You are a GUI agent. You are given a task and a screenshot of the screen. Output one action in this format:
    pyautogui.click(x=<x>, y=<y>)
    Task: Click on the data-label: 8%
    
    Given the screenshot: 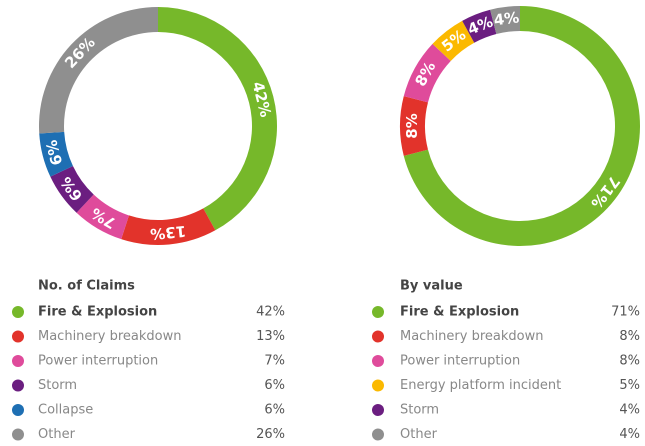 What is the action you would take?
    pyautogui.click(x=412, y=125)
    